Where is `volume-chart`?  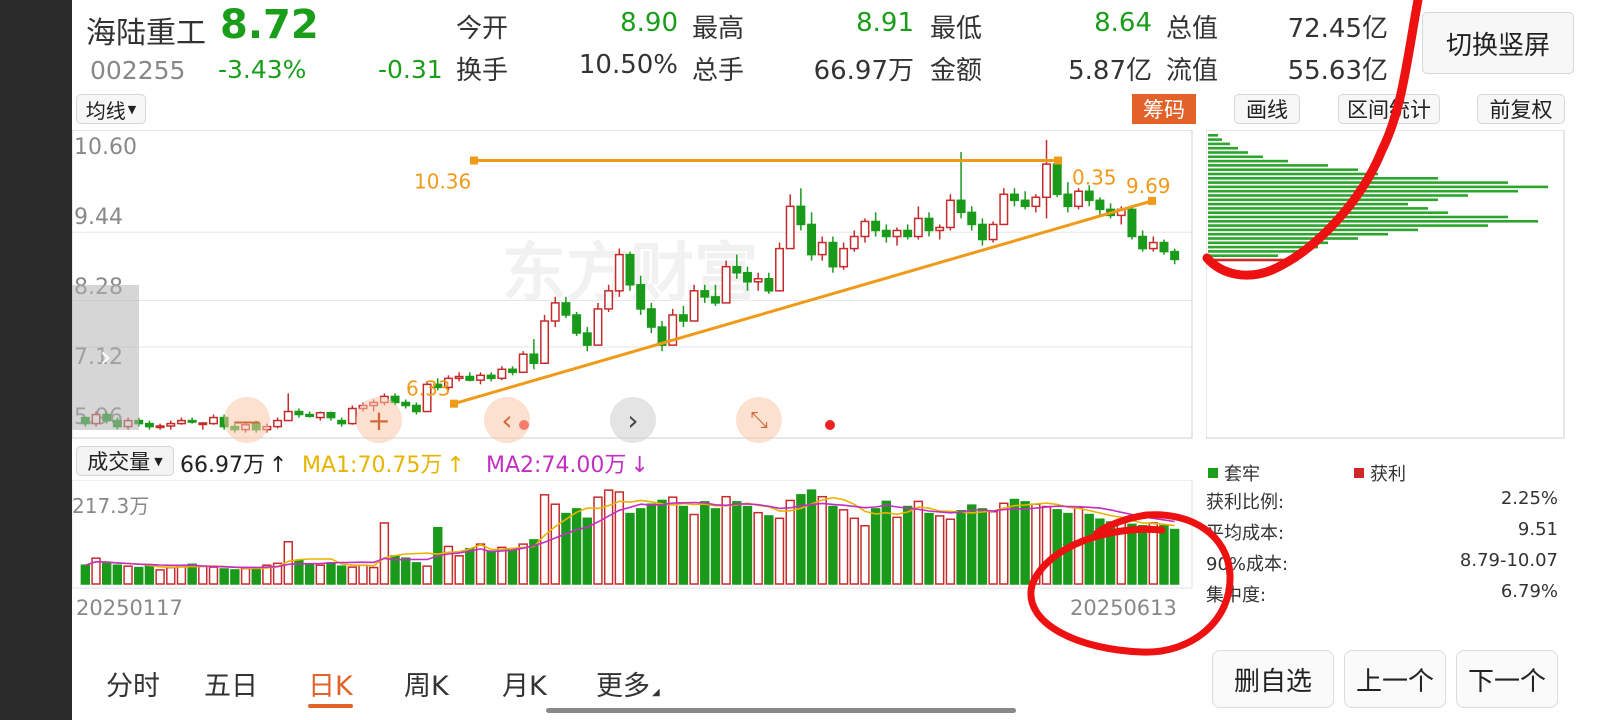 volume-chart is located at coordinates (633, 537).